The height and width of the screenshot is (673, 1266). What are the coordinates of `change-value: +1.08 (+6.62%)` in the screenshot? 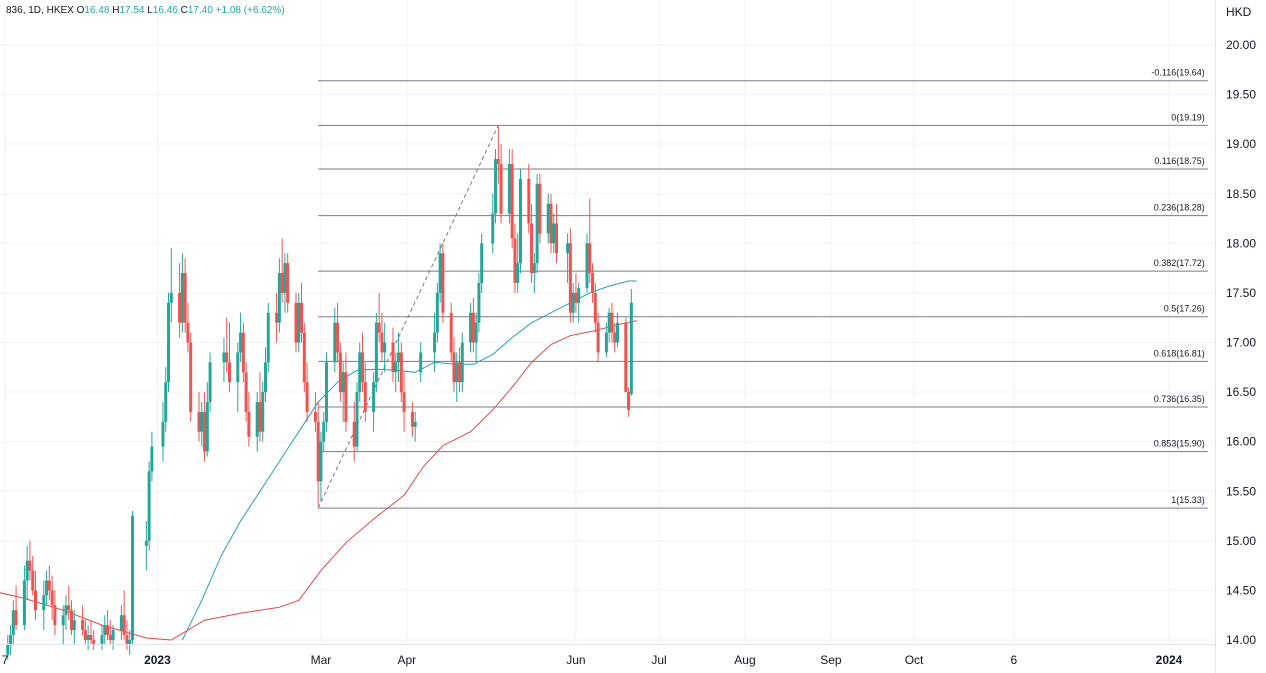 It's located at (250, 10).